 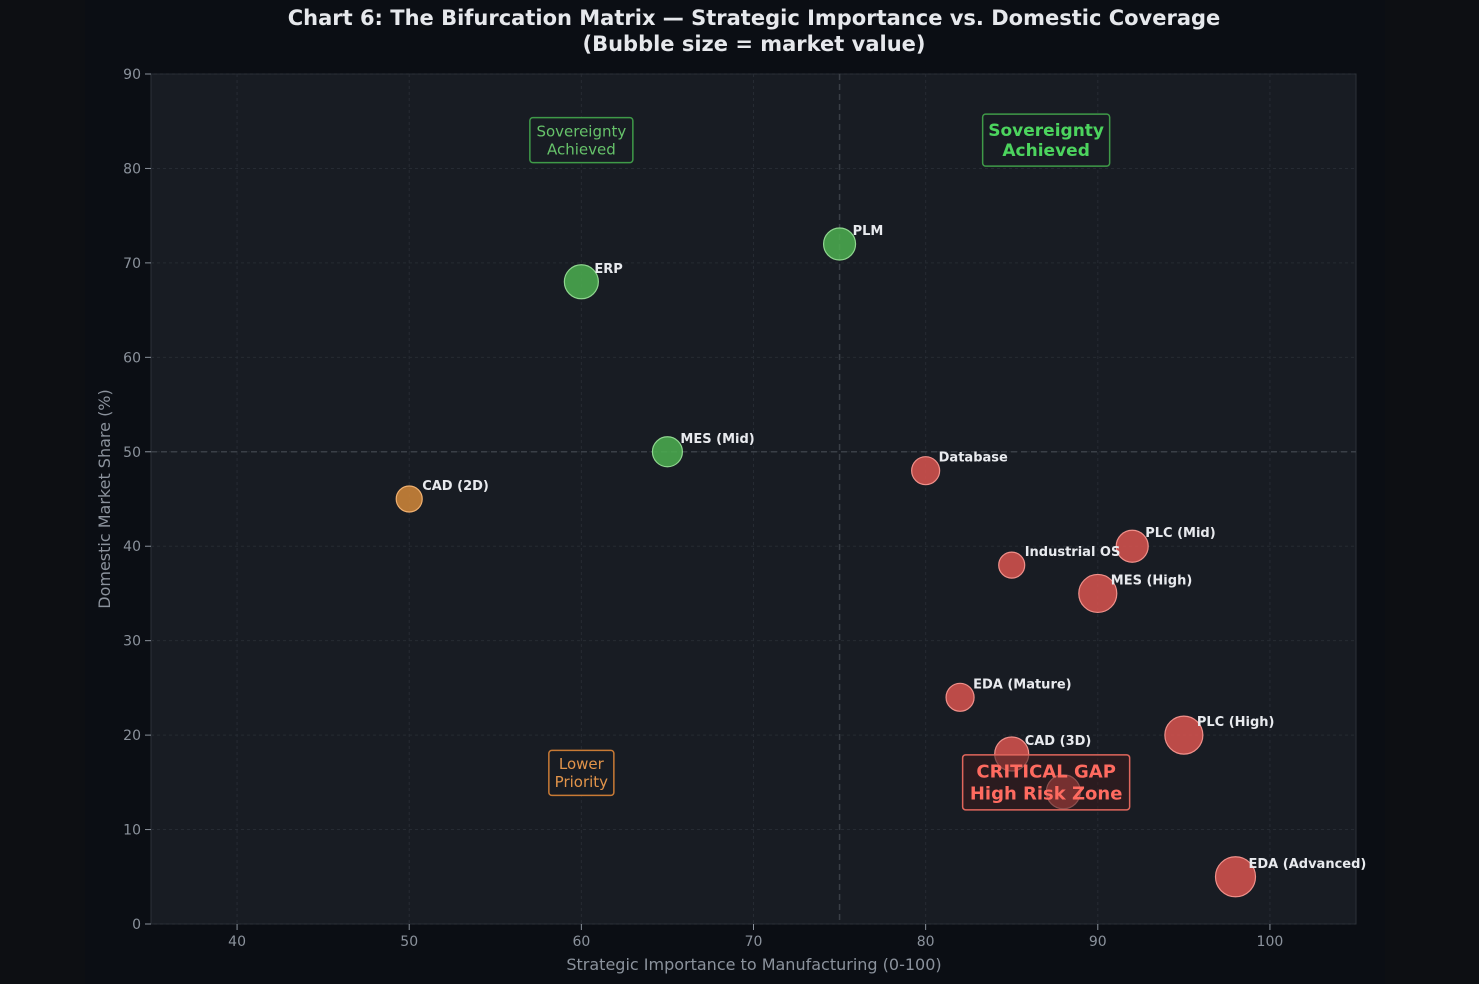 What do you see at coordinates (409, 942) in the screenshot?
I see `x-tick-label: 50` at bounding box center [409, 942].